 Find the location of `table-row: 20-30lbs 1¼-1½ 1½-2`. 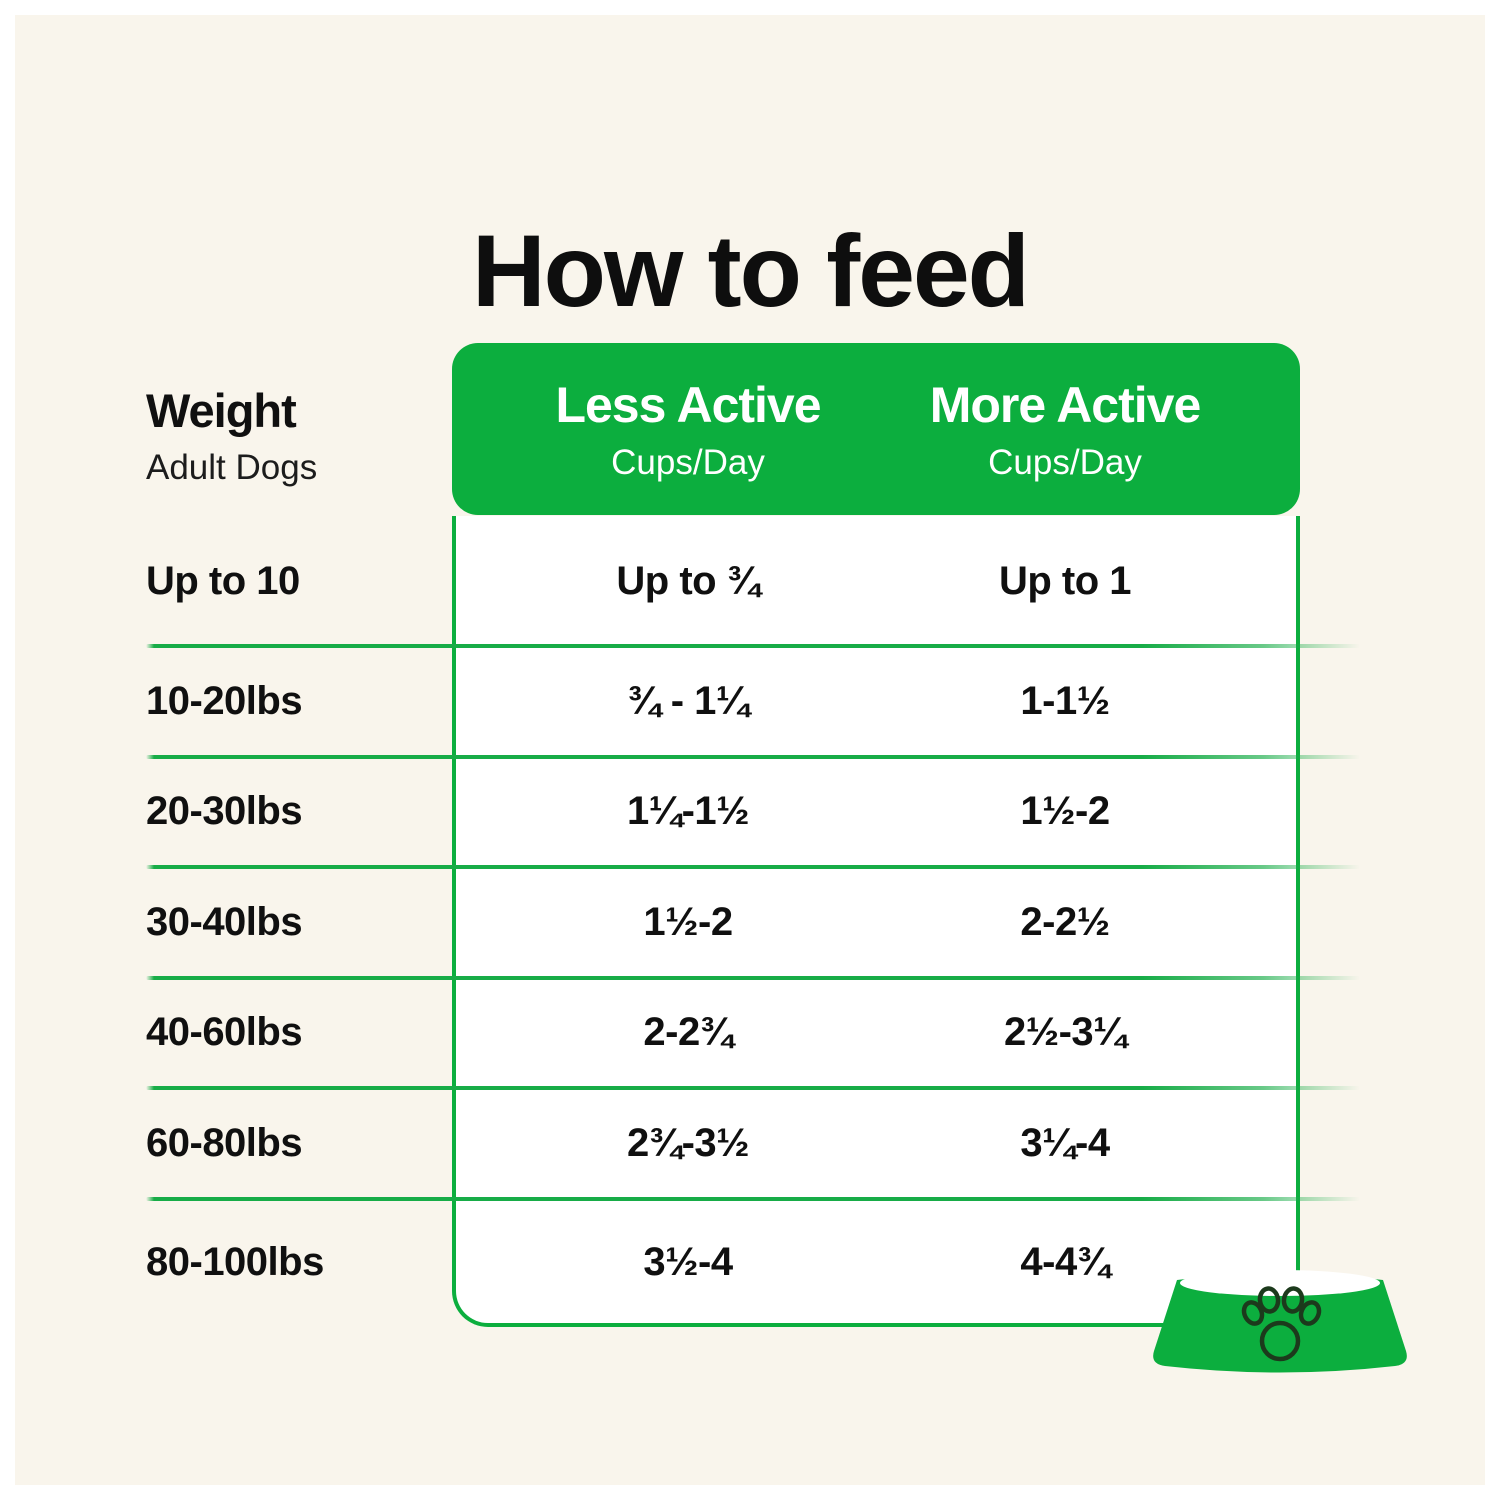

table-row: 20-30lbs 1¼-1½ 1½-2 is located at coordinates (753, 813).